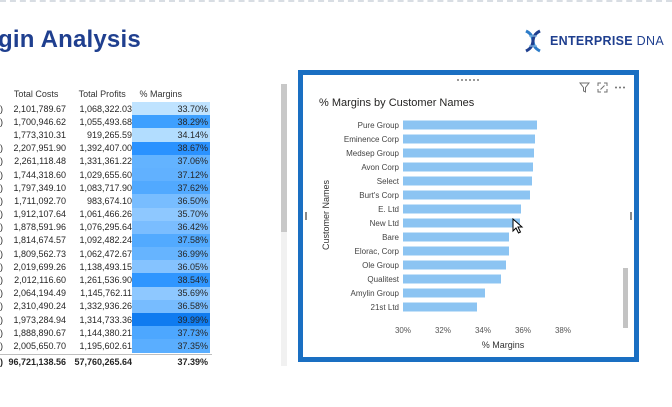  Describe the element at coordinates (106, 333) in the screenshot. I see `table-row: ) 1,888,890.67 1,144,380.21 37.73%` at that location.